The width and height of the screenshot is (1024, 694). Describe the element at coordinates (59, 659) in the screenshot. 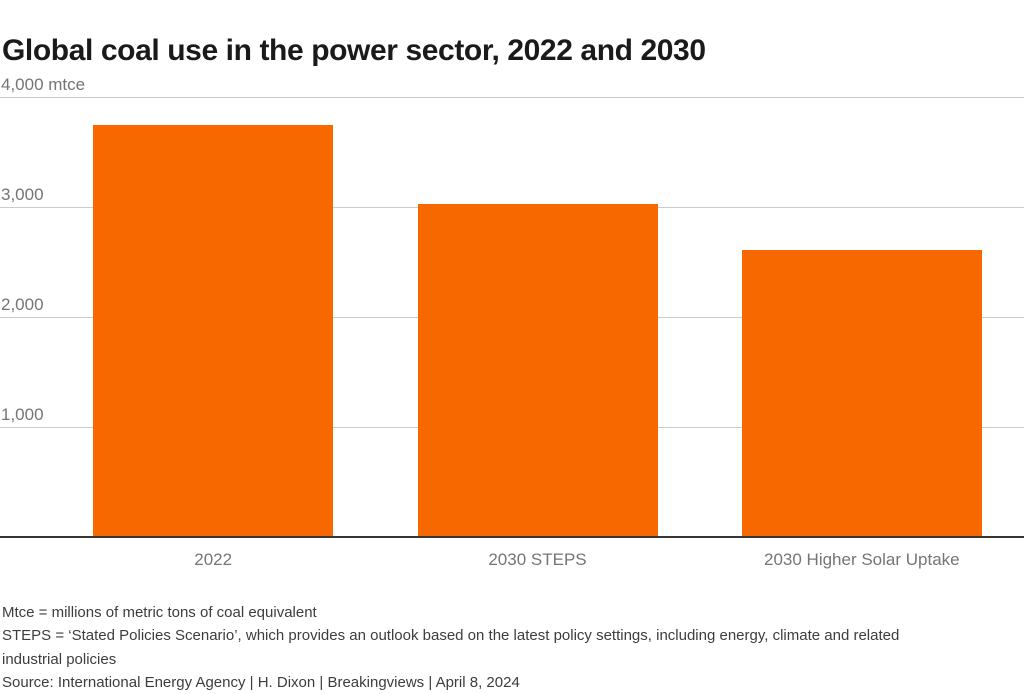

I see `footnote-steps-definition-continued: industrial policies` at that location.